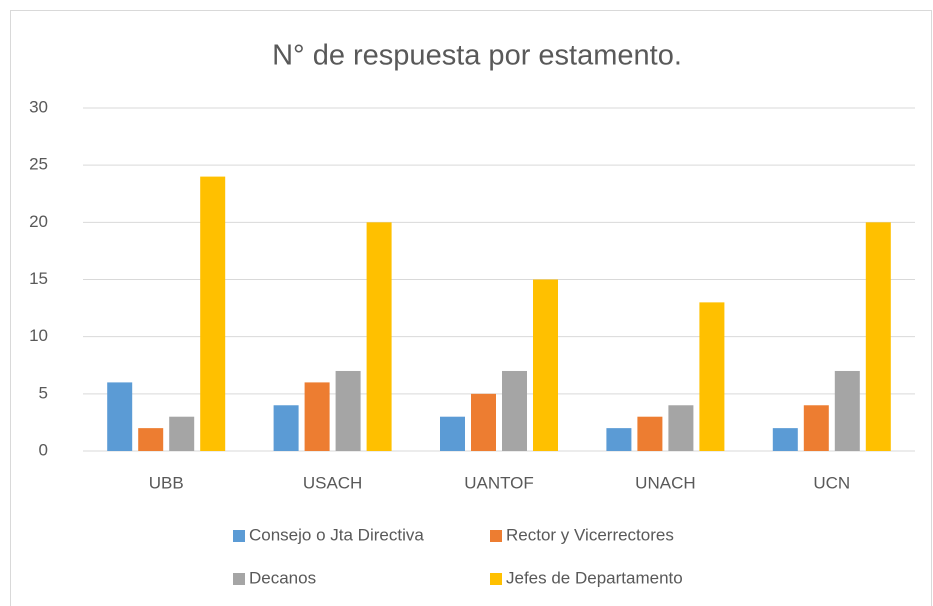 Image resolution: width=933 pixels, height=606 pixels. What do you see at coordinates (594, 577) in the screenshot?
I see `legend-label: Jefes de Departamento` at bounding box center [594, 577].